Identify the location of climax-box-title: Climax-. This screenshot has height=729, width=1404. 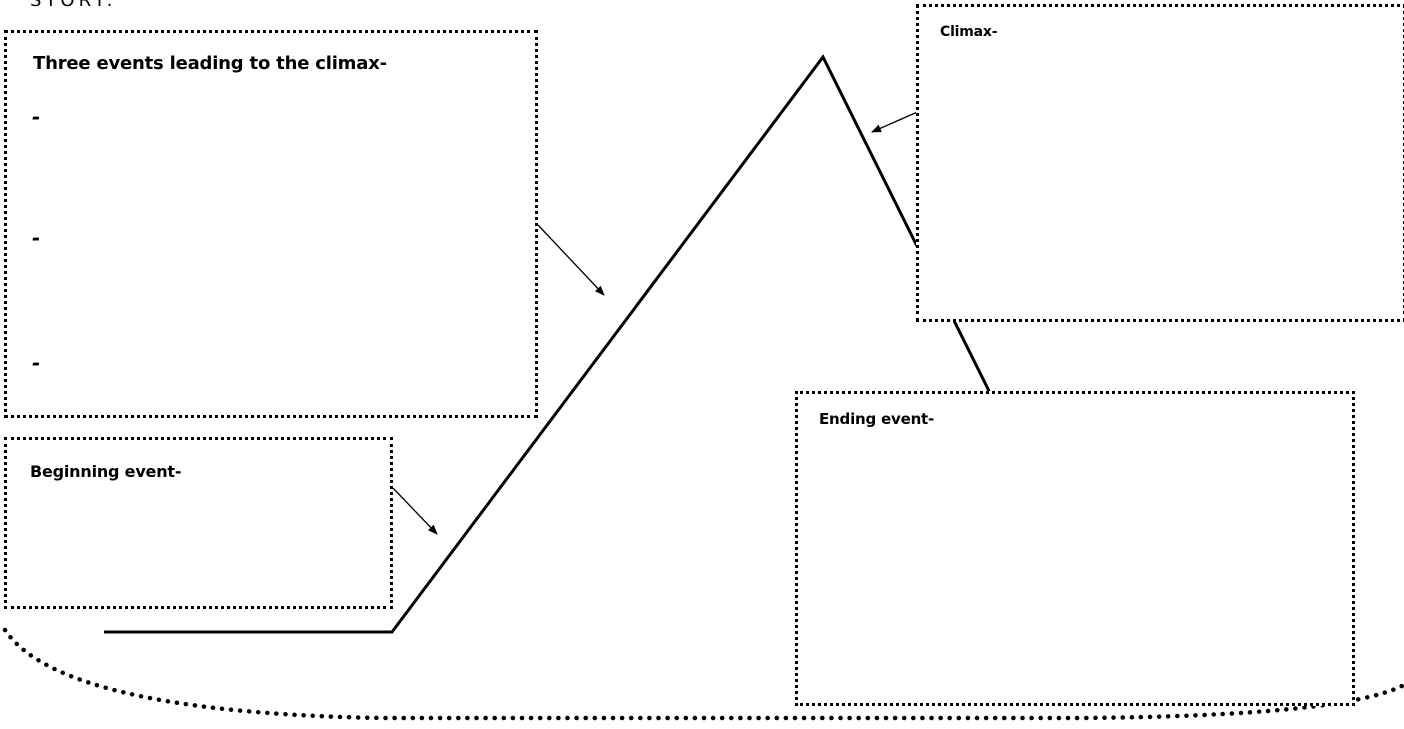
(969, 32).